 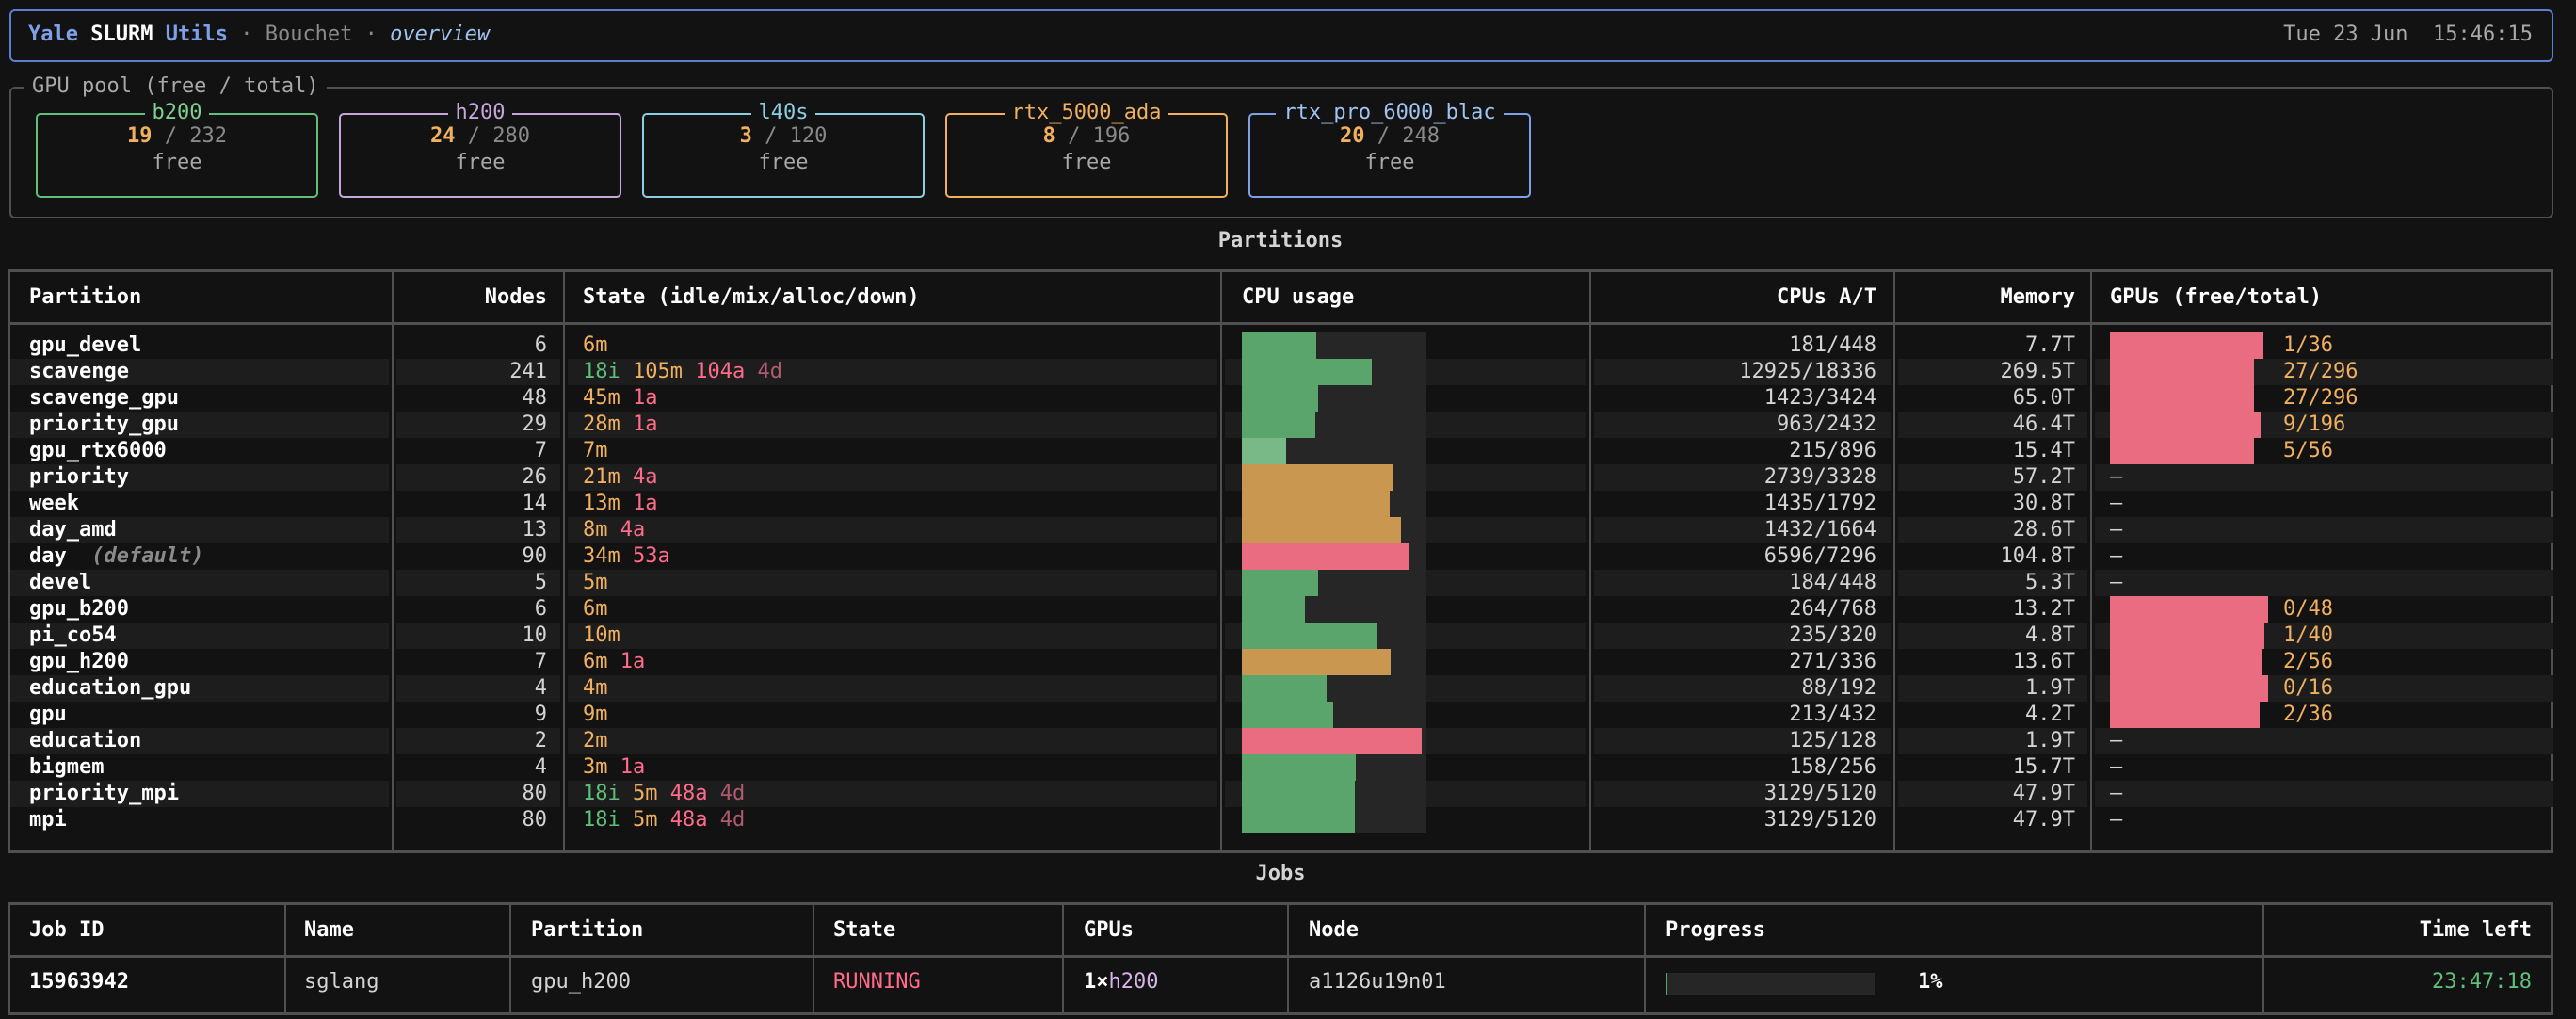 What do you see at coordinates (54, 504) in the screenshot?
I see `partition-name-cell: week` at bounding box center [54, 504].